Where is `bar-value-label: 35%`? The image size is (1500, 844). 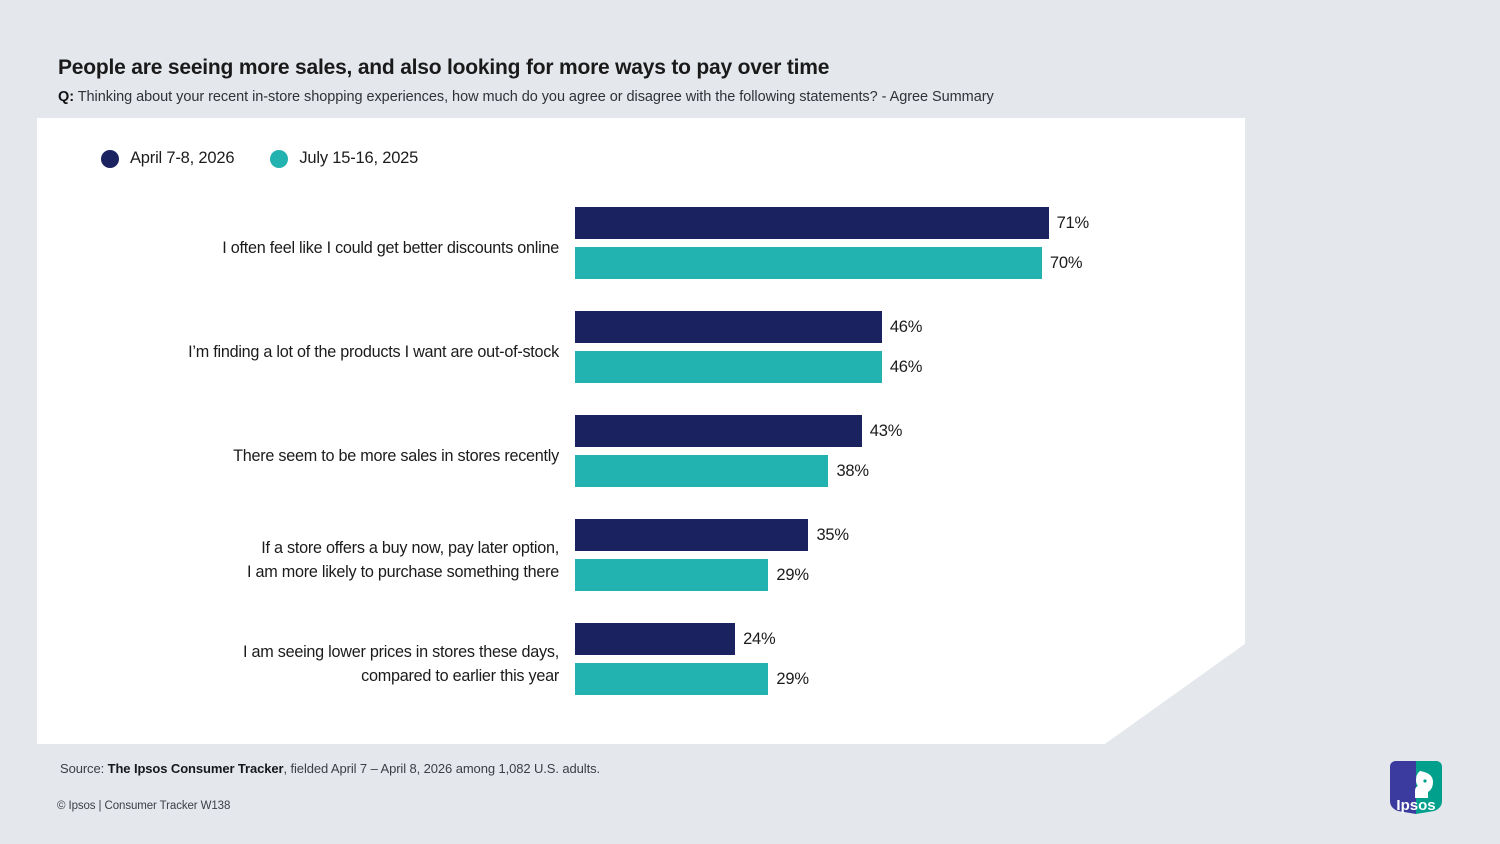
bar-value-label: 35% is located at coordinates (832, 534).